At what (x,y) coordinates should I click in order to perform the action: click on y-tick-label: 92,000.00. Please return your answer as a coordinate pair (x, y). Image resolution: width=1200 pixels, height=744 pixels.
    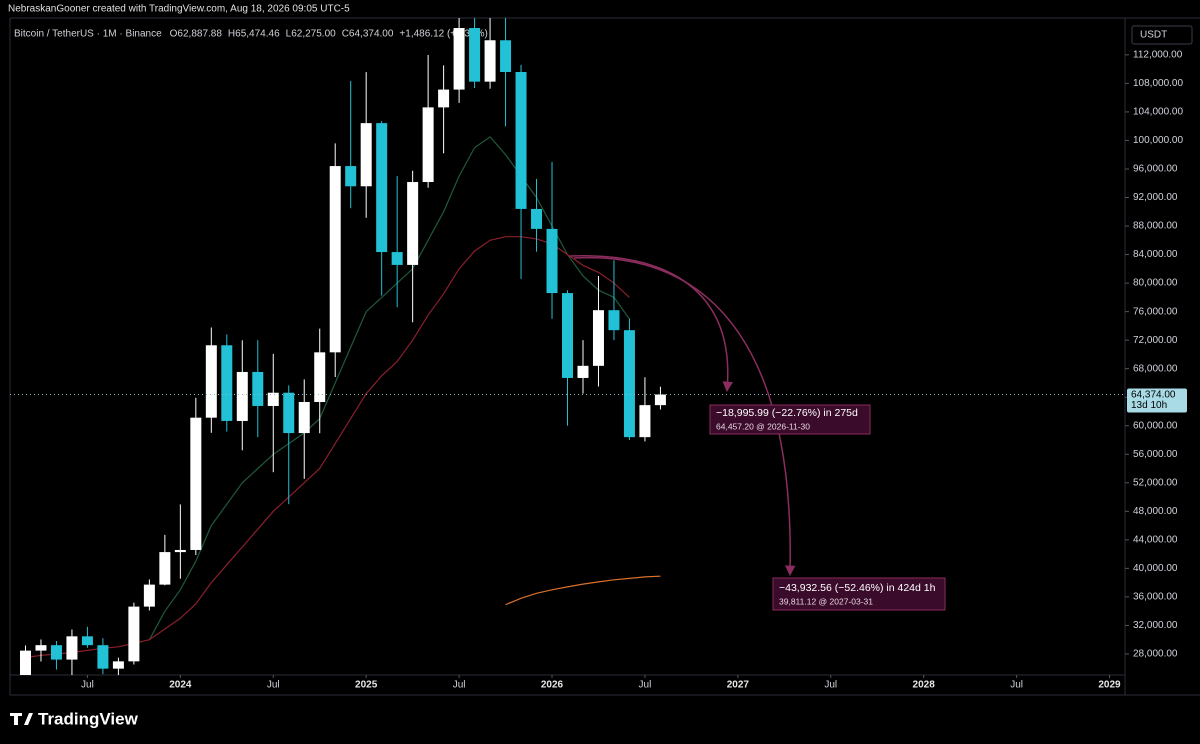
    Looking at the image, I should click on (1155, 197).